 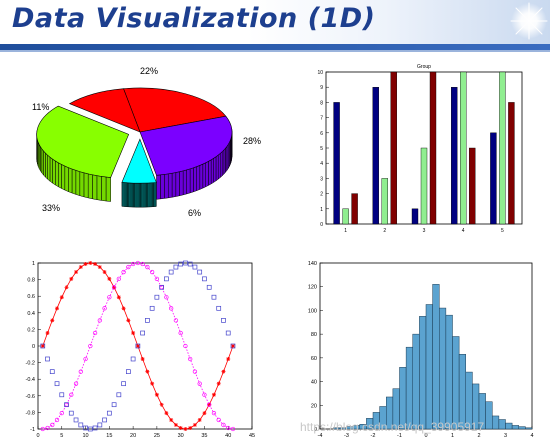 I want to click on header-rule-light, so click(x=275, y=51).